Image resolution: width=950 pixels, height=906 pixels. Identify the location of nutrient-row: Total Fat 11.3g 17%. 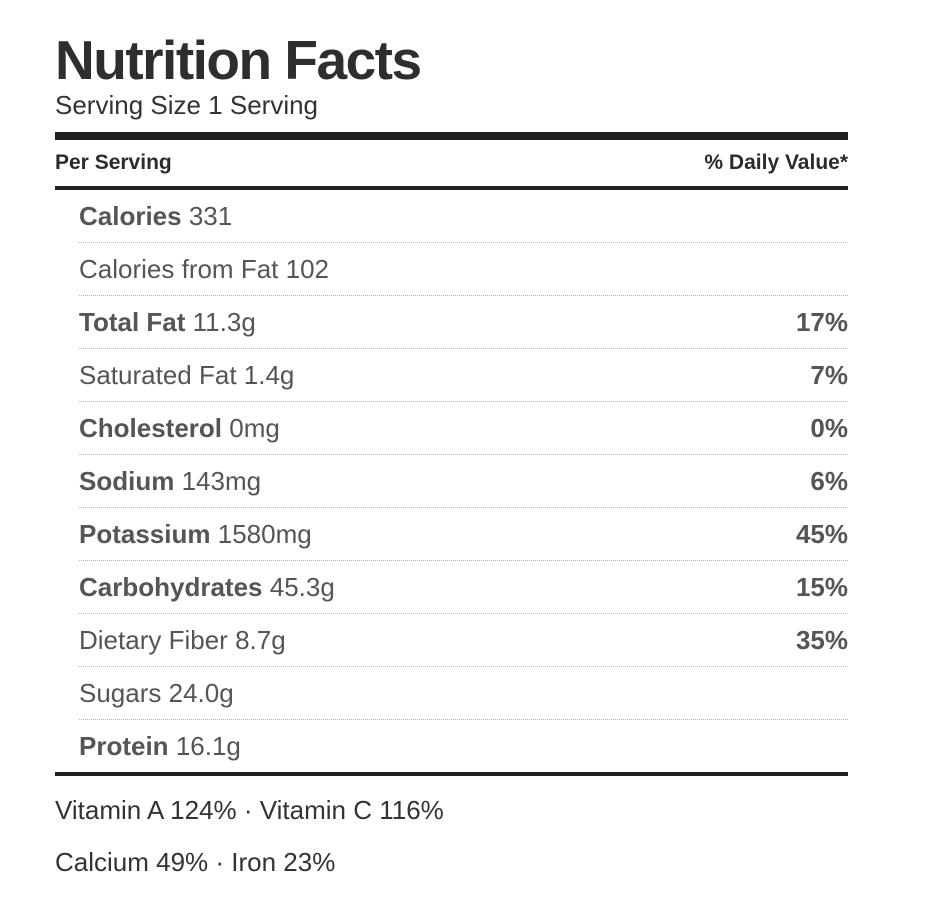
(463, 322).